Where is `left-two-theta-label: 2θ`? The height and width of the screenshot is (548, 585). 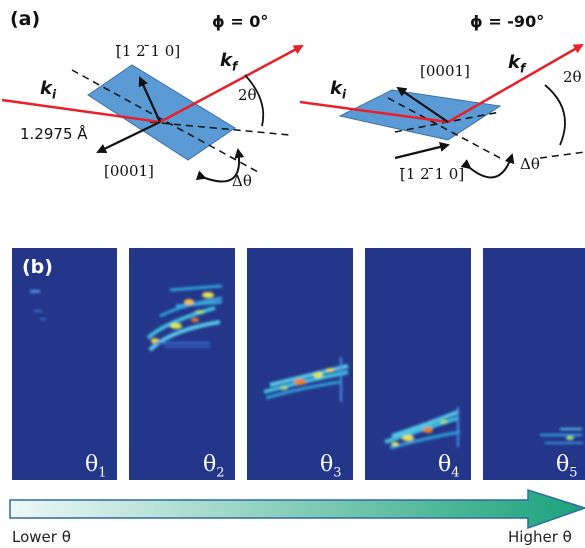 left-two-theta-label: 2θ is located at coordinates (247, 95).